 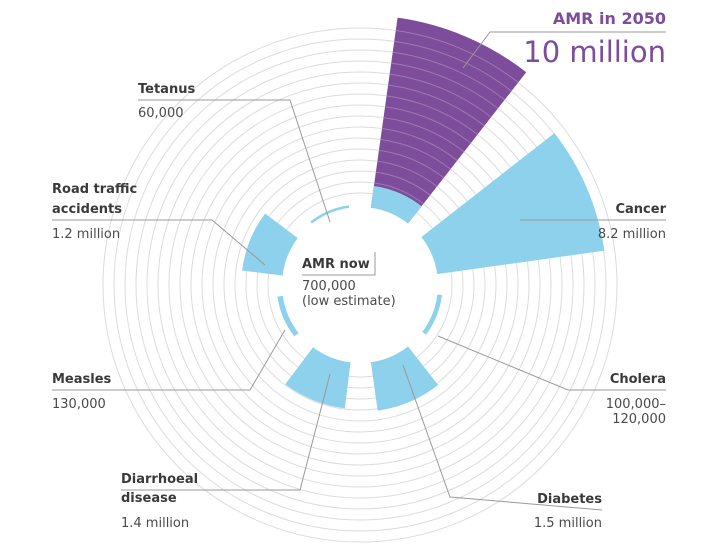 What do you see at coordinates (155, 523) in the screenshot?
I see `diarrhoeal-value: 1.4 million` at bounding box center [155, 523].